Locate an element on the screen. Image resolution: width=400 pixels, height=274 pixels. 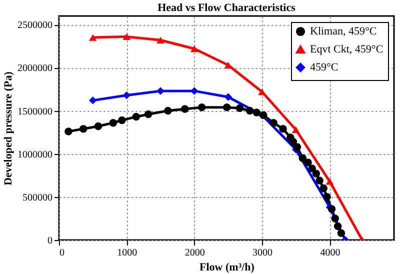
y-tick-label: 2000000 is located at coordinates (35, 68).